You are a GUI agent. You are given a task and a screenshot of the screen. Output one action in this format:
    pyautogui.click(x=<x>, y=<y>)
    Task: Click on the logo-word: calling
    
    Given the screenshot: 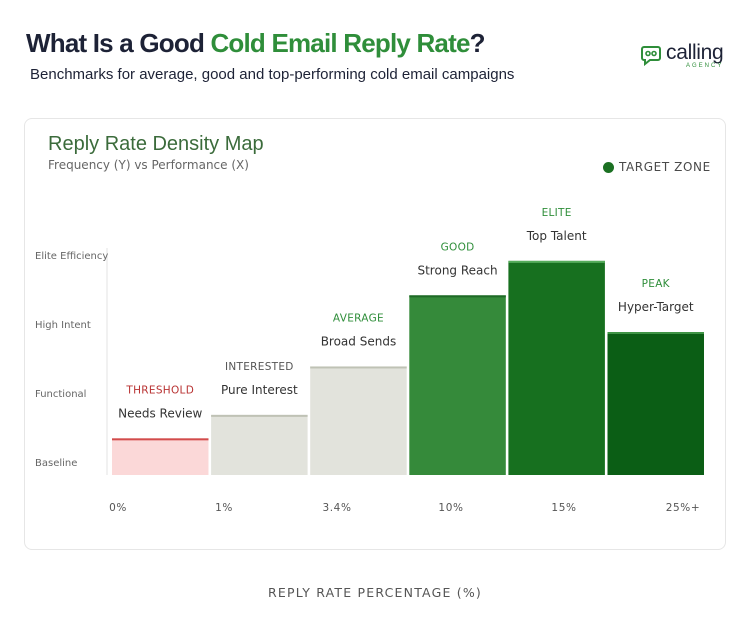 What is the action you would take?
    pyautogui.click(x=695, y=52)
    